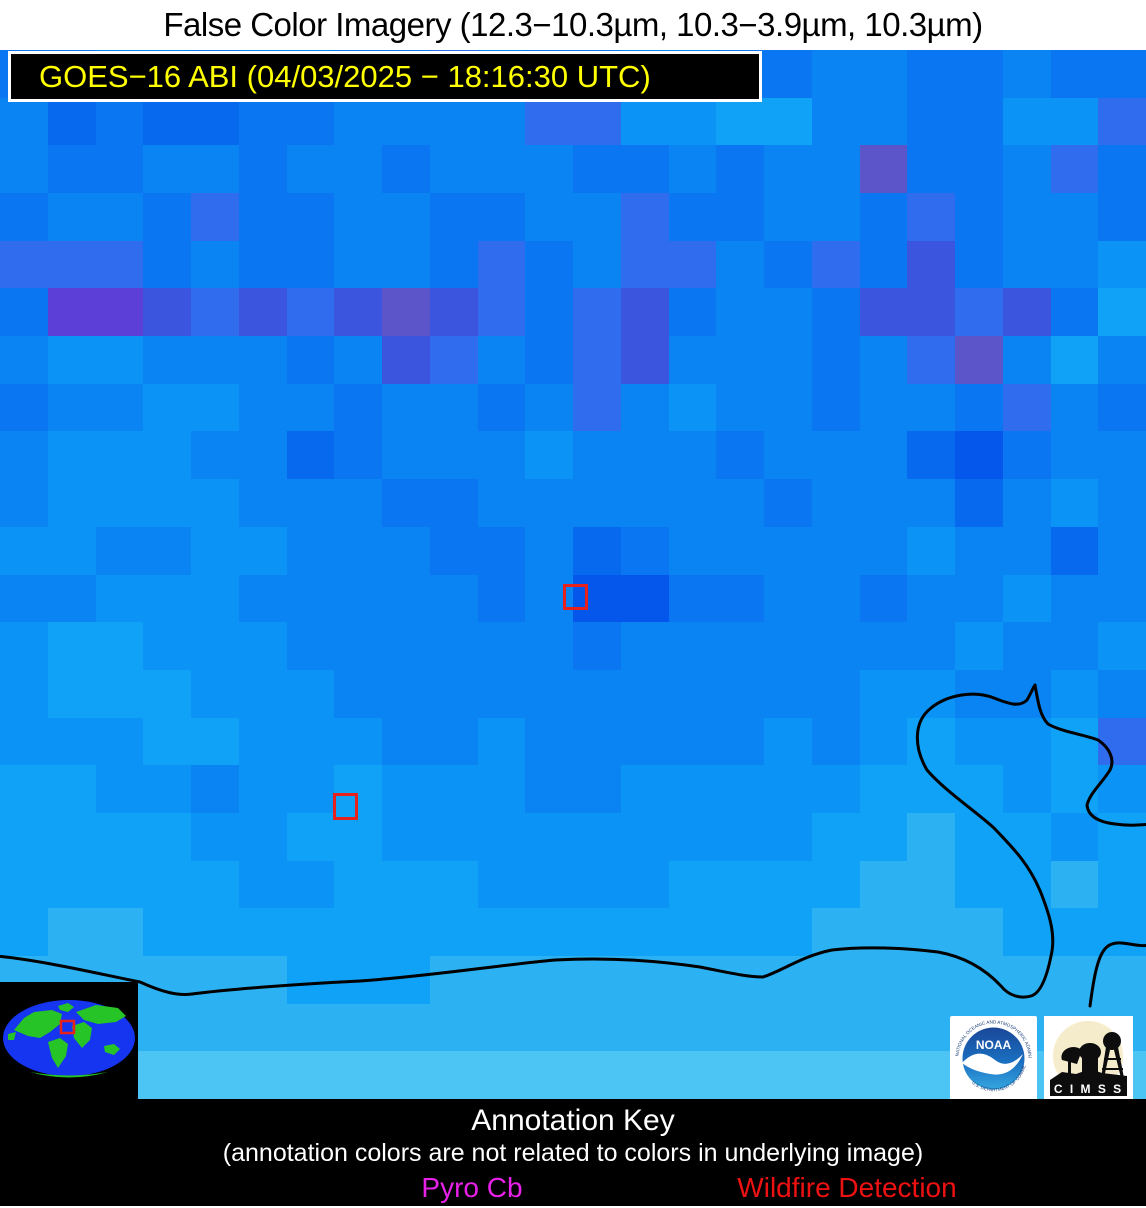 This screenshot has width=1146, height=1208. I want to click on radome-icon, so click(1090, 1052).